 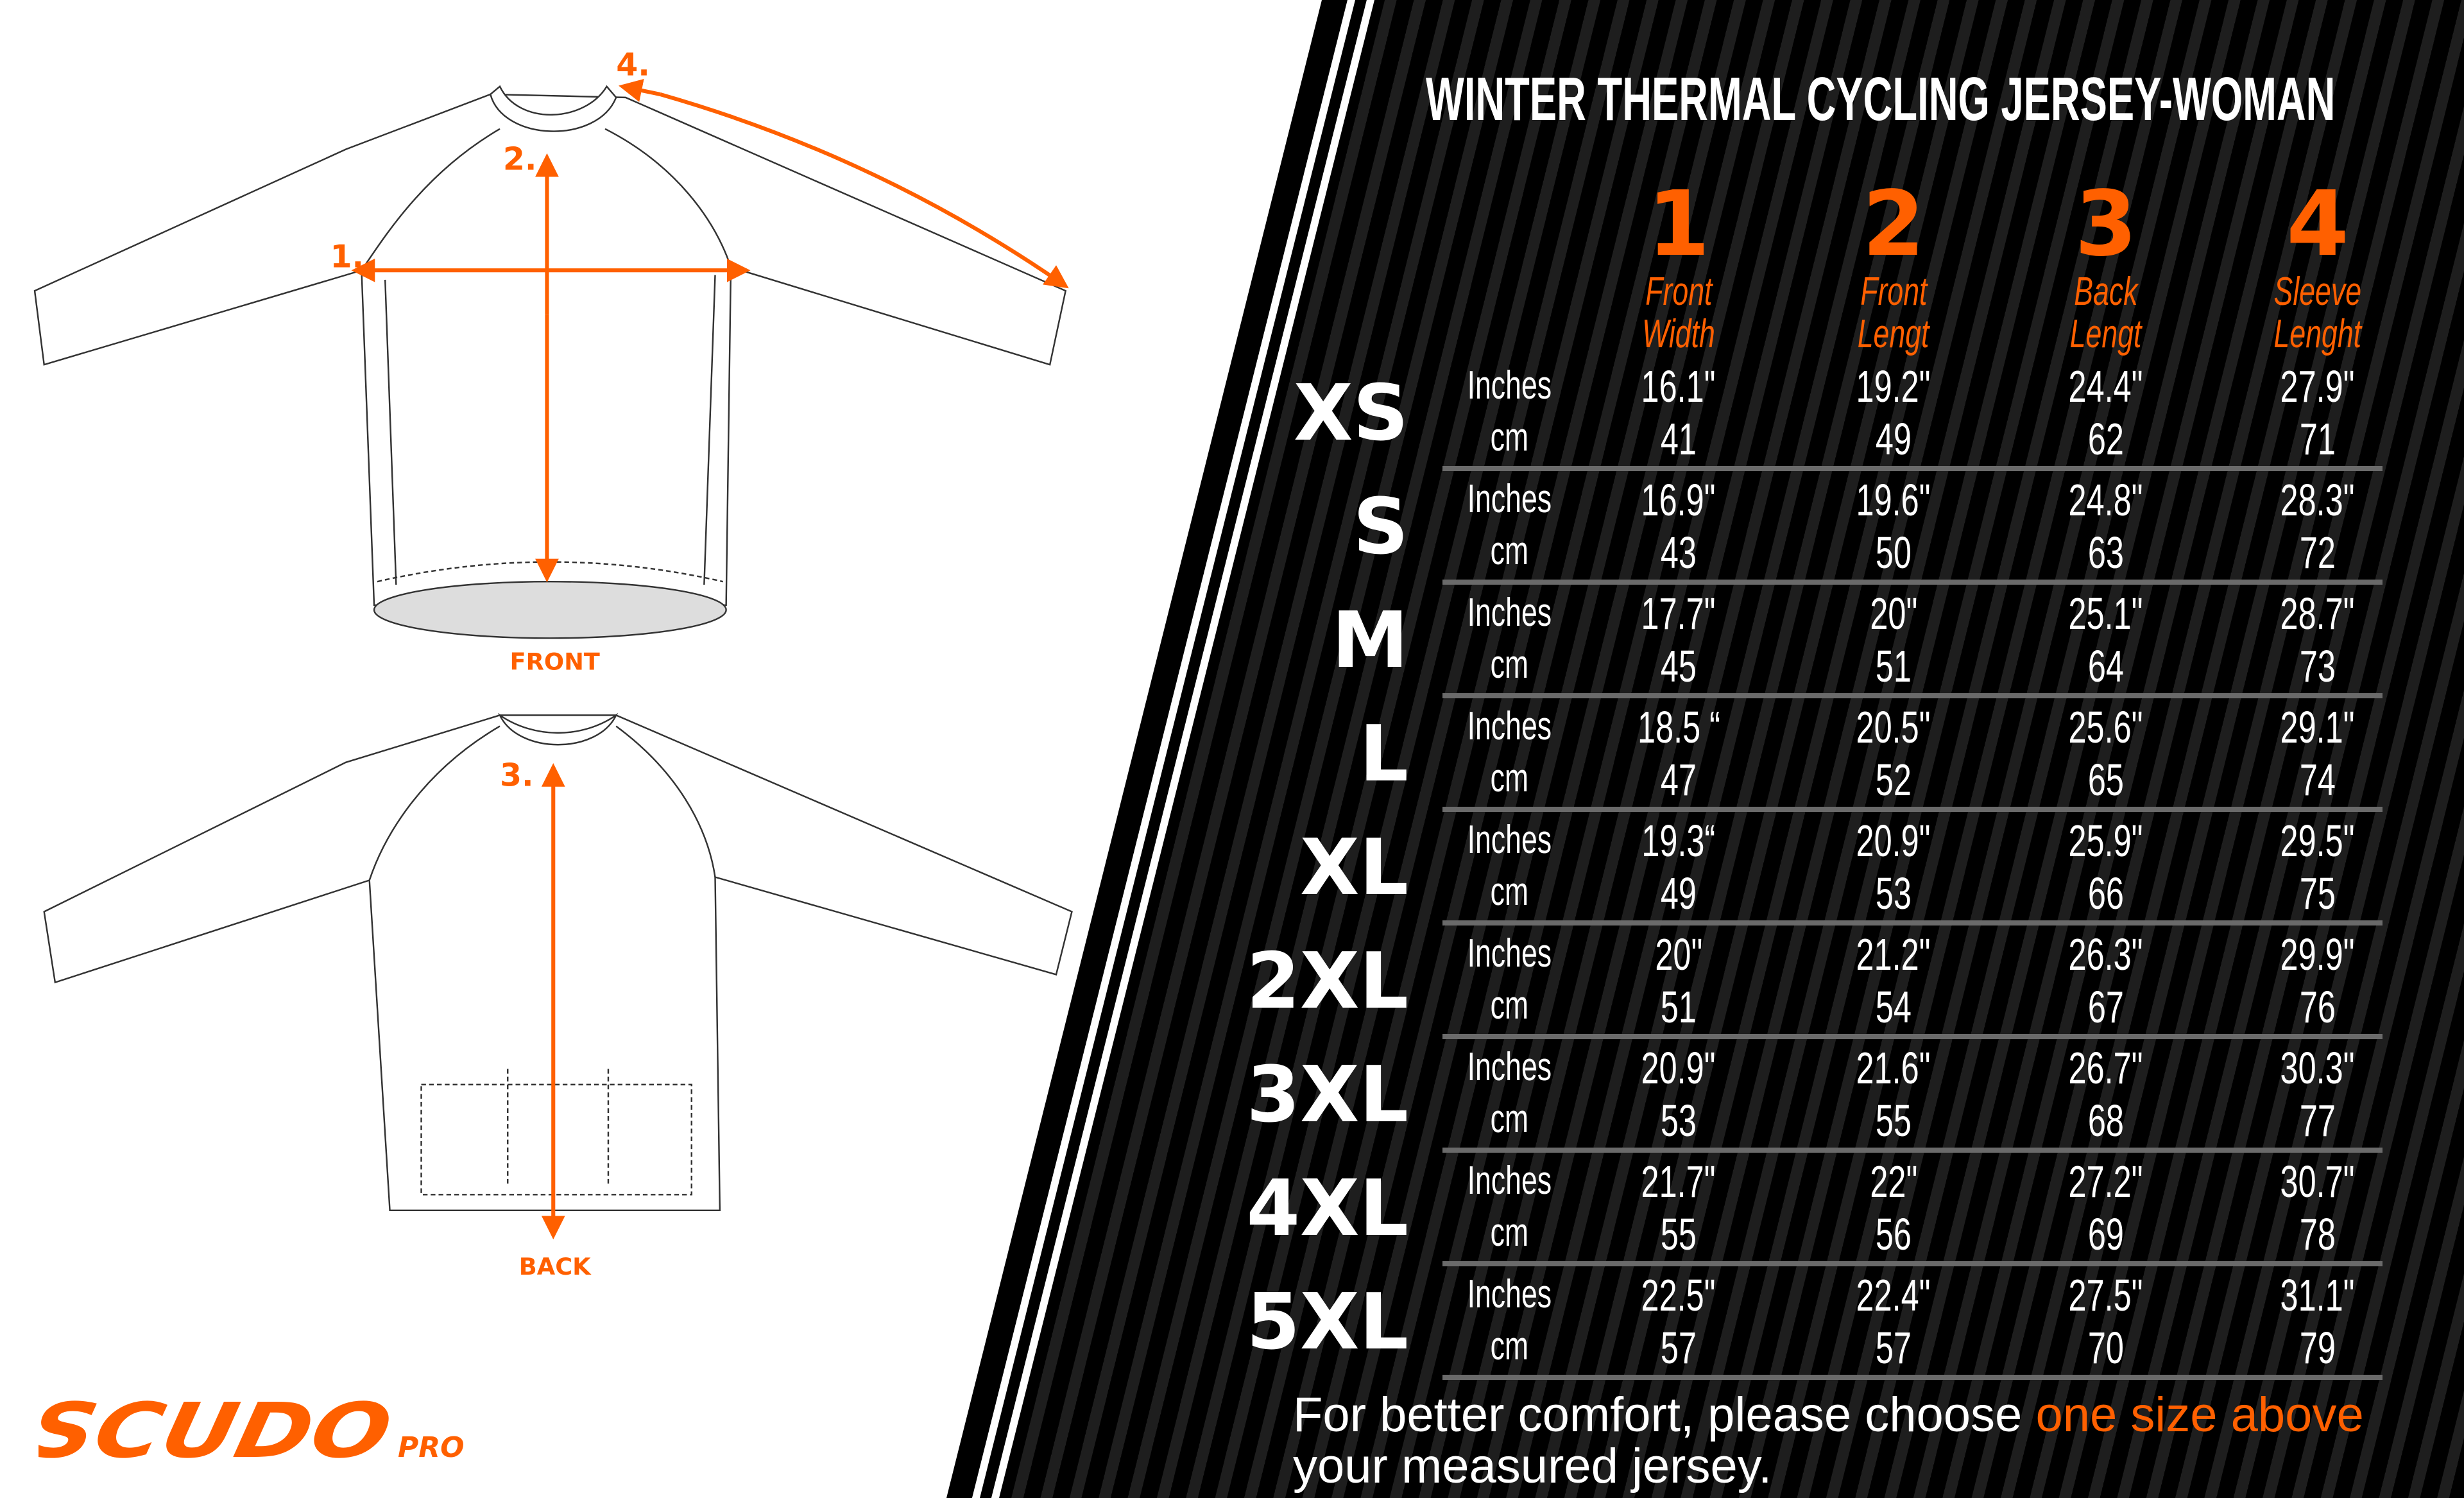 What do you see at coordinates (1679, 1007) in the screenshot?
I see `cm-value: 51` at bounding box center [1679, 1007].